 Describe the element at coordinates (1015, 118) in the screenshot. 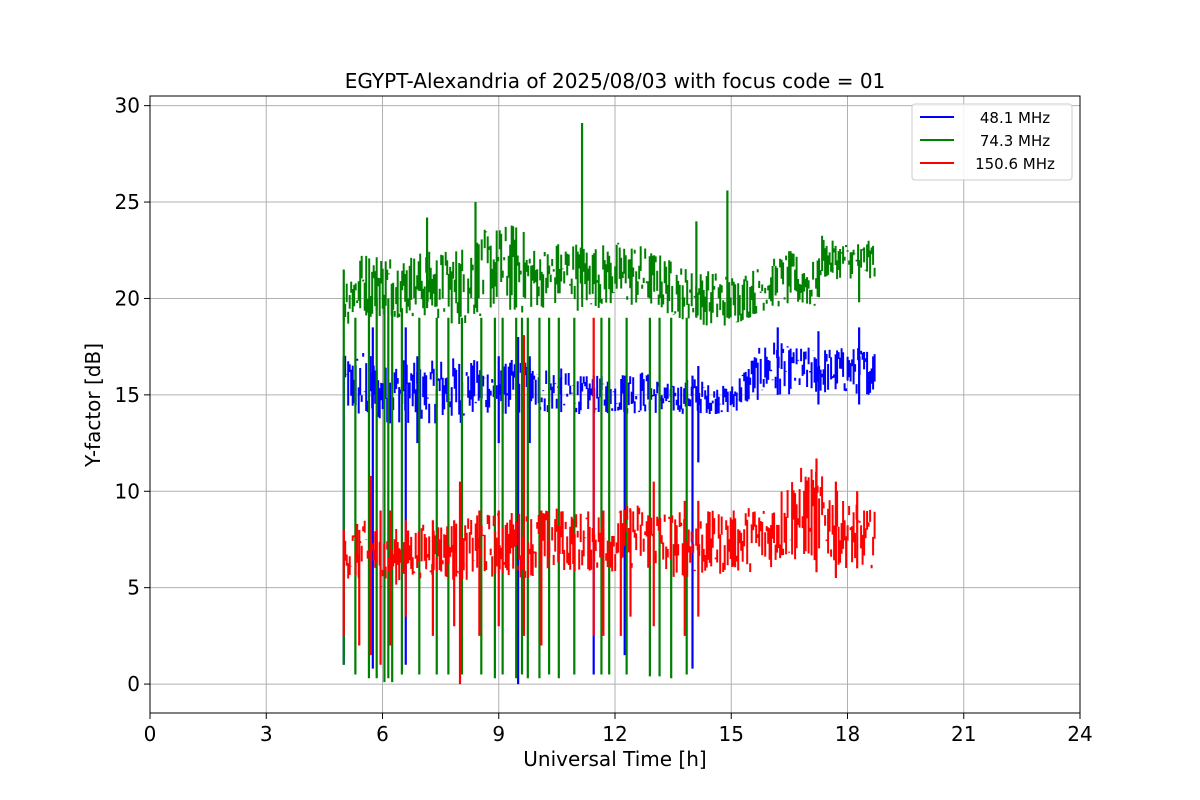

I see `legend-label-48mhz: 48.1 MHz` at that location.